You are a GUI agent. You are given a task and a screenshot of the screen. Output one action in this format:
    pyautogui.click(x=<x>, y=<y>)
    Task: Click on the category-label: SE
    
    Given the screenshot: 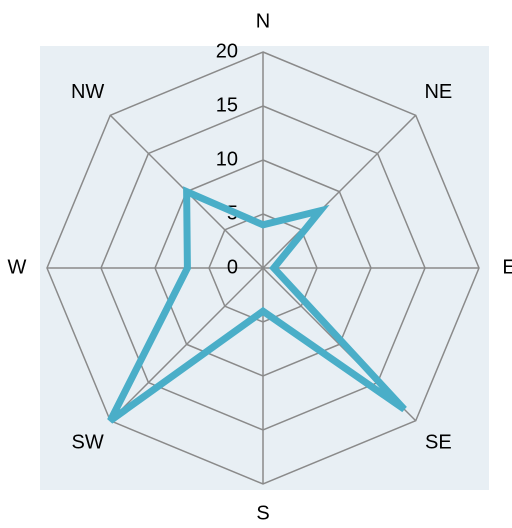 What is the action you would take?
    pyautogui.click(x=438, y=443)
    